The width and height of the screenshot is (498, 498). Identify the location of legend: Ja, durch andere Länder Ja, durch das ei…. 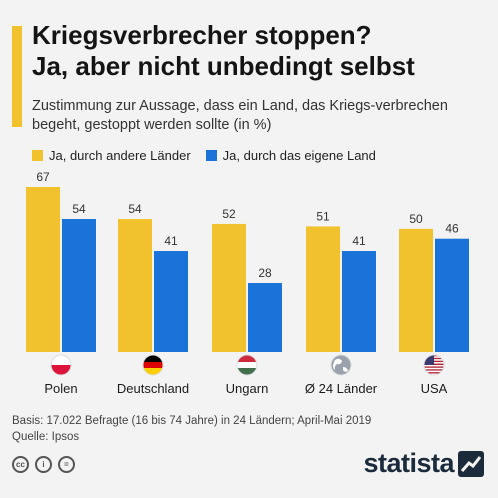
(211, 155).